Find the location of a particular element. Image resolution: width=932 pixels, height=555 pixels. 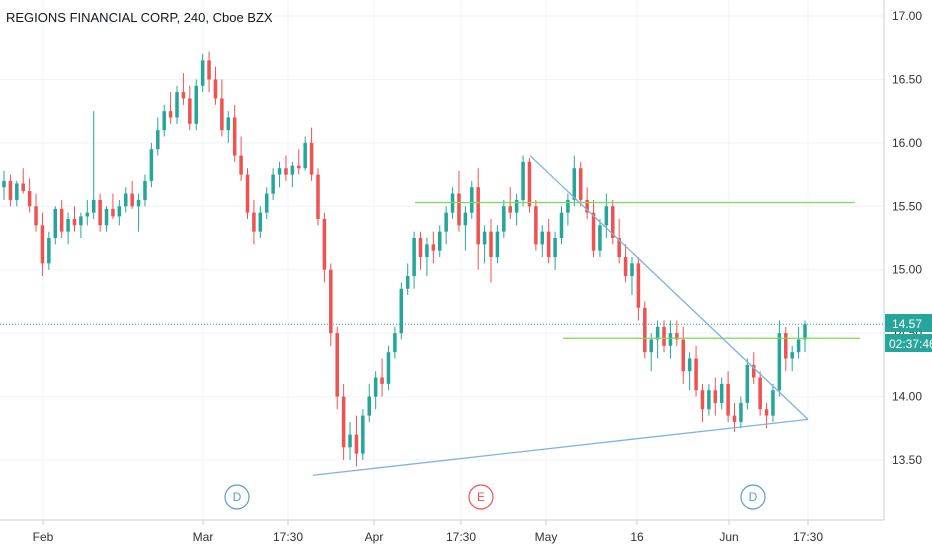

price-tick-label: 15.00 is located at coordinates (907, 270).